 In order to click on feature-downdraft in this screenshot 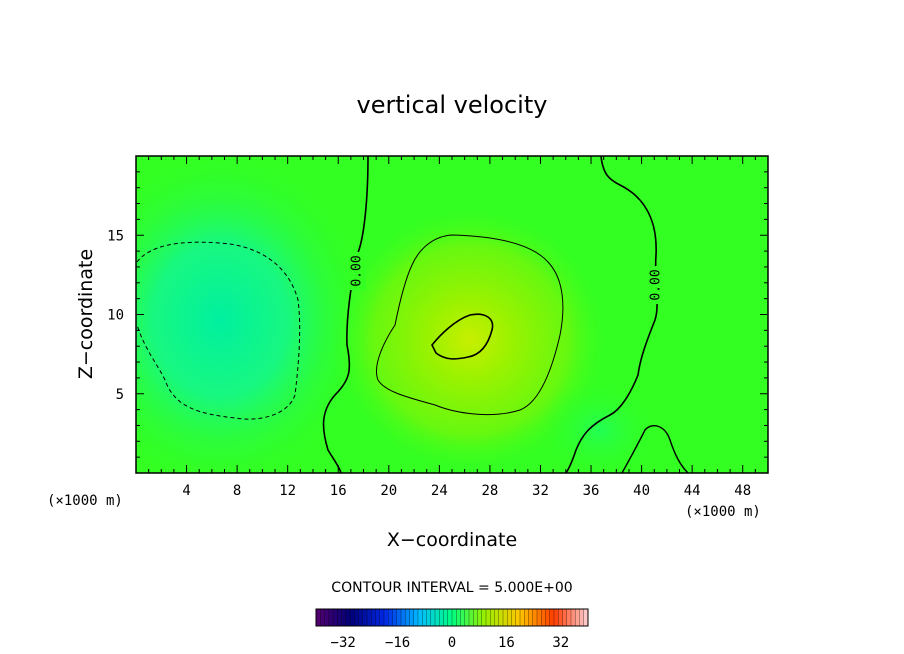, I will do `click(253, 314)`.